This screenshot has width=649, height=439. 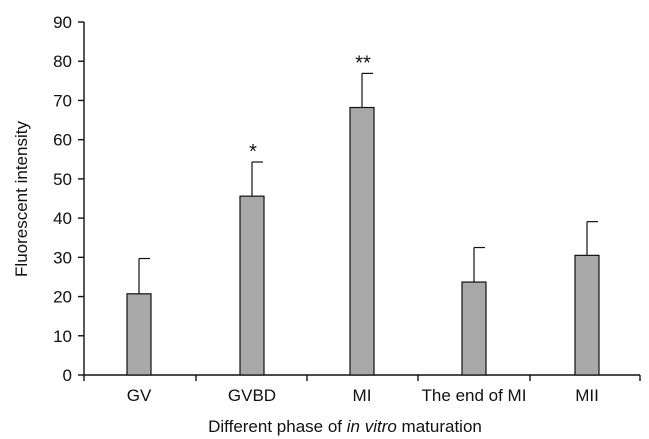 I want to click on x-tick-label: The end of MI, so click(x=474, y=395).